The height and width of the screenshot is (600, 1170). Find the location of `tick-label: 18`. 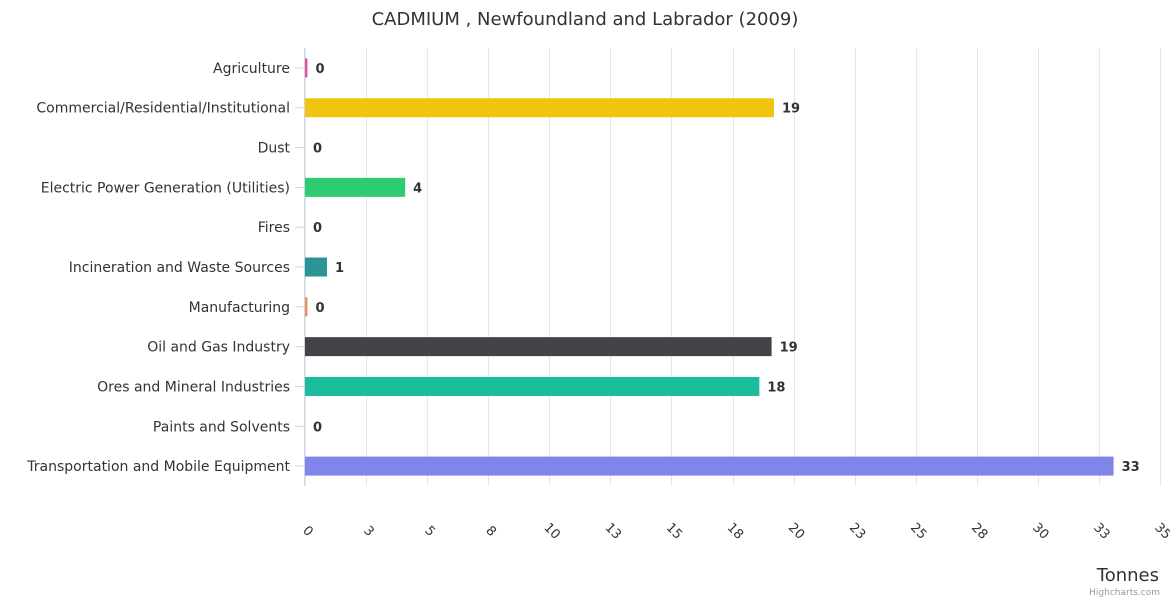

tick-label: 18 is located at coordinates (735, 531).